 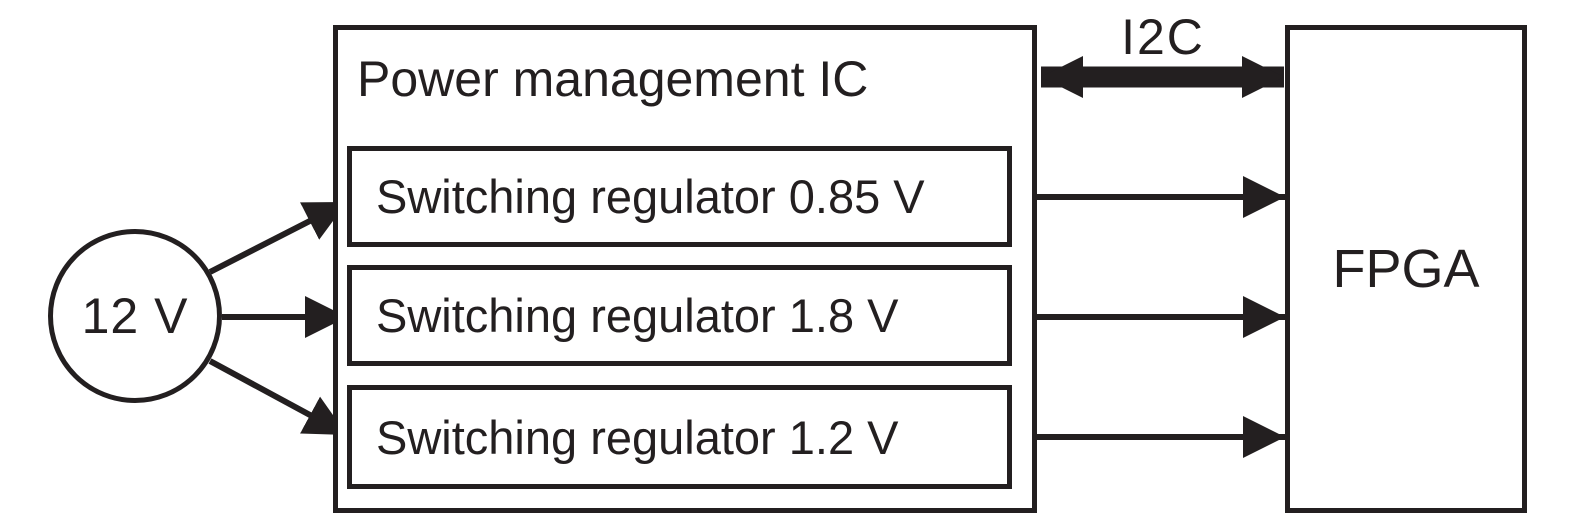 What do you see at coordinates (1163, 37) in the screenshot?
I see `i2c-bus-label: I2C` at bounding box center [1163, 37].